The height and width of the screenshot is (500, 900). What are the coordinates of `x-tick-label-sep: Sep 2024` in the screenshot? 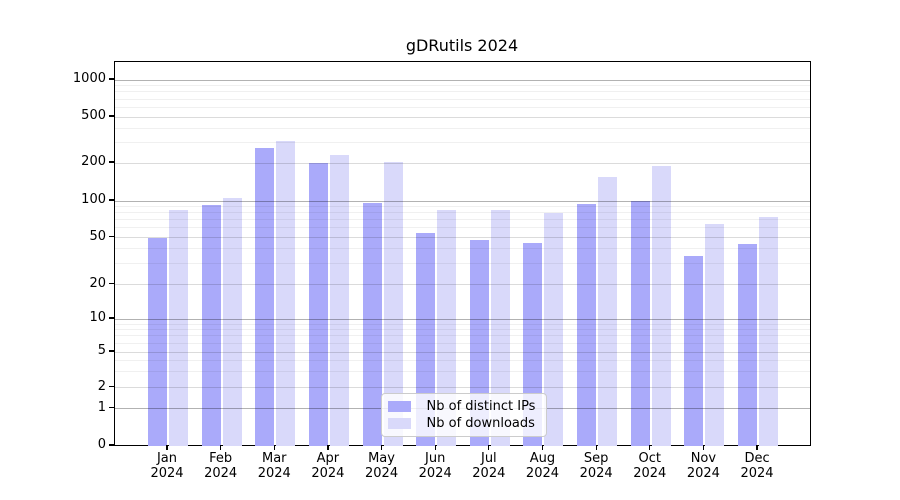 It's located at (596, 466).